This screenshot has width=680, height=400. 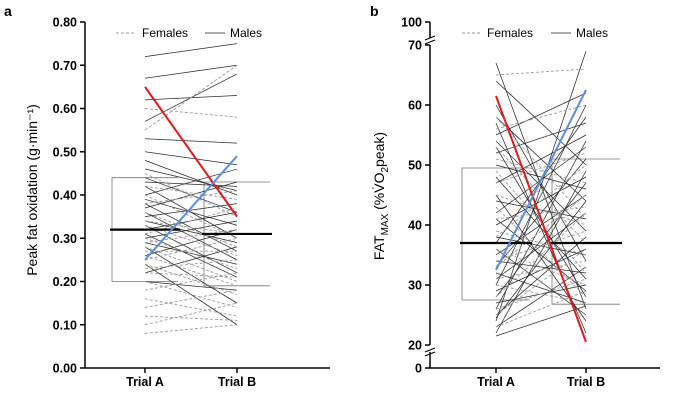 What do you see at coordinates (379, 149) in the screenshot?
I see `ylabel-peak: peak)` at bounding box center [379, 149].